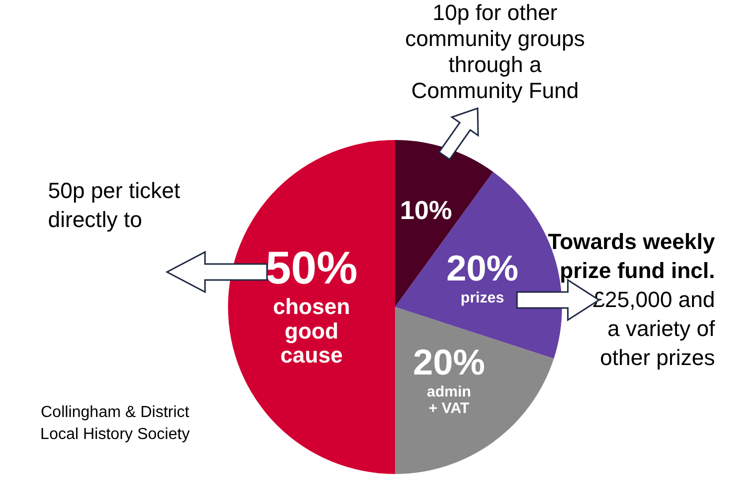 The width and height of the screenshot is (745, 480). What do you see at coordinates (311, 331) in the screenshot?
I see `slice-label: chosen good cause` at bounding box center [311, 331].